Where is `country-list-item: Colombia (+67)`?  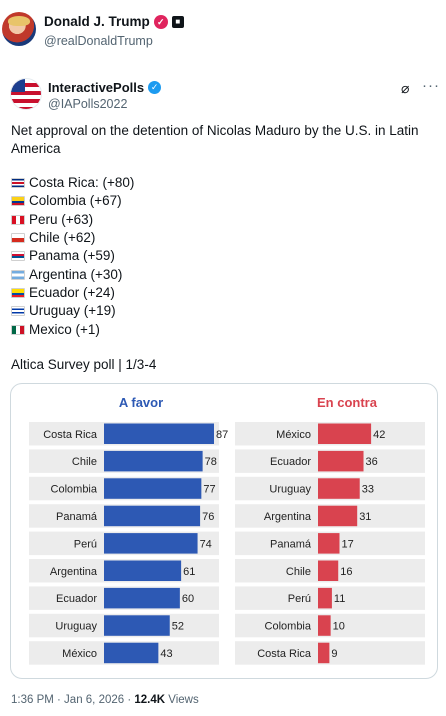 country-list-item: Colombia (+67) is located at coordinates (221, 201).